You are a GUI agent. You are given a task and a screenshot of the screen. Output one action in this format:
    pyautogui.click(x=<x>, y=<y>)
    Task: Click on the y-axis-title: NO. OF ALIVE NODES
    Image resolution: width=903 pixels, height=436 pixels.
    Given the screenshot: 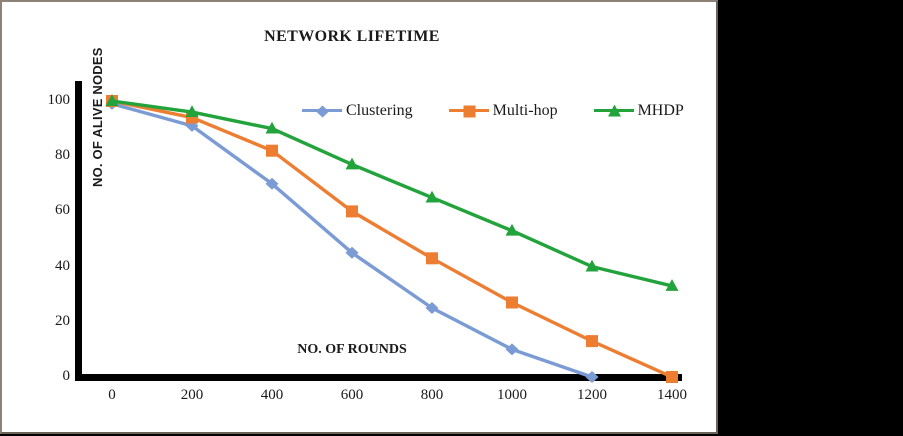 What is the action you would take?
    pyautogui.click(x=97, y=117)
    